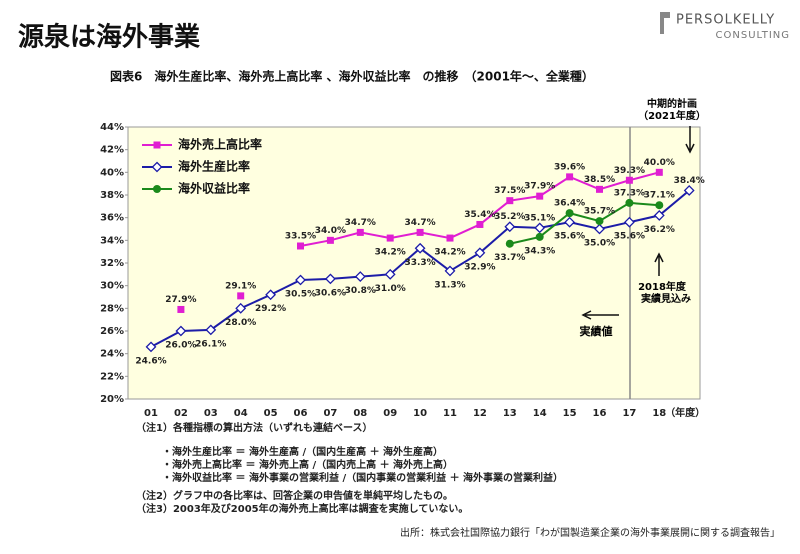 This screenshot has height=554, width=800. What do you see at coordinates (480, 413) in the screenshot?
I see `x-tick-label: 12` at bounding box center [480, 413].